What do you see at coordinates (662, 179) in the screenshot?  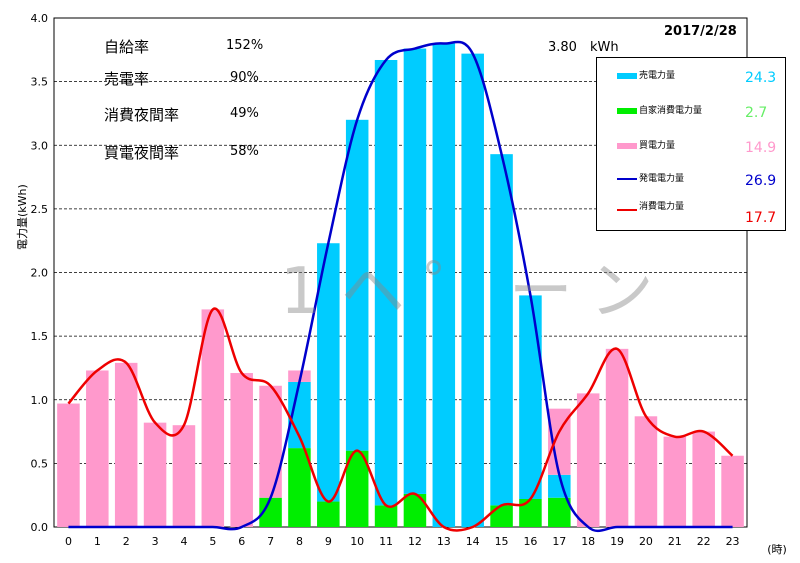 I see `legend-label-generation: 発電電力量` at bounding box center [662, 179].